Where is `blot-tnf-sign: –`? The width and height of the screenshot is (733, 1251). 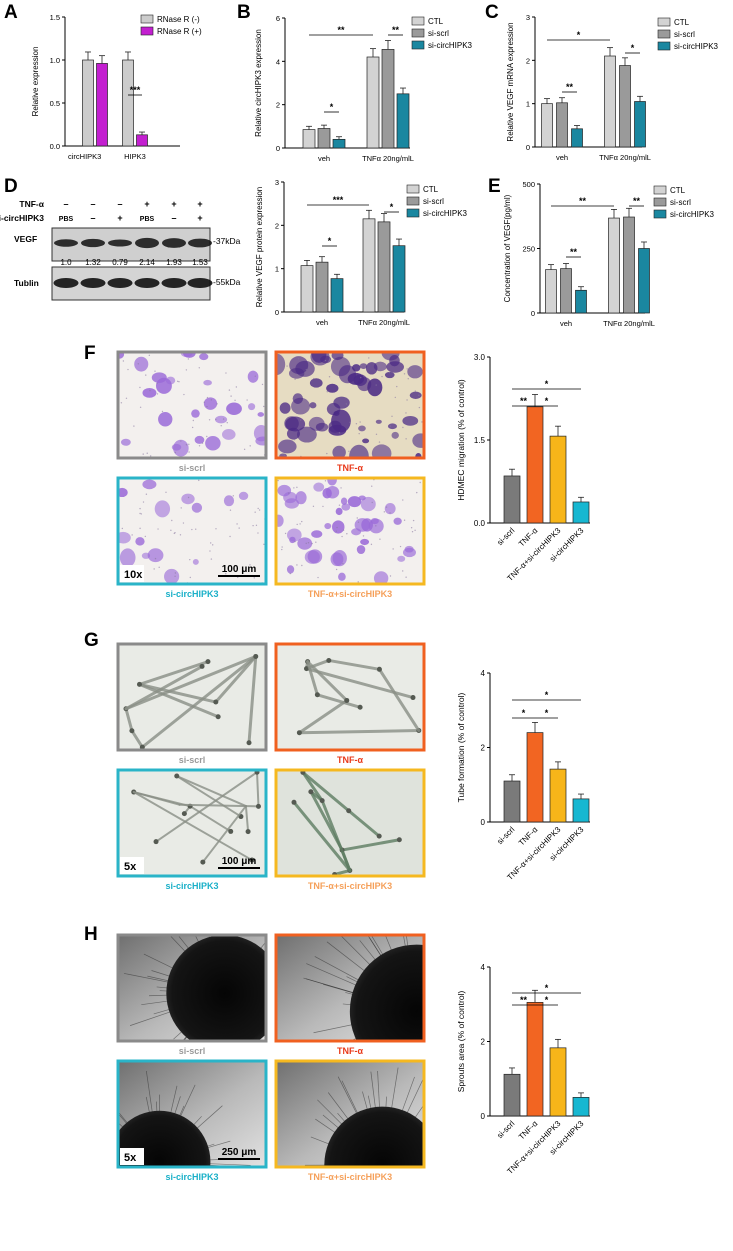
blot-tnf-sign: – is located at coordinates (65, 204).